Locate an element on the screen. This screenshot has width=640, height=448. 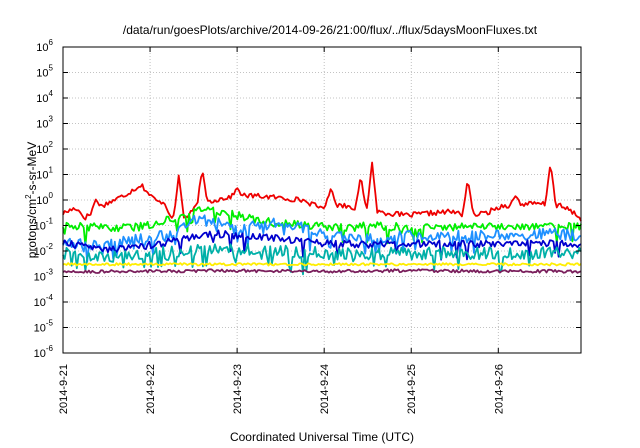
x-axis-label: Coordinated Universal Time (UTC) is located at coordinates (322, 437).